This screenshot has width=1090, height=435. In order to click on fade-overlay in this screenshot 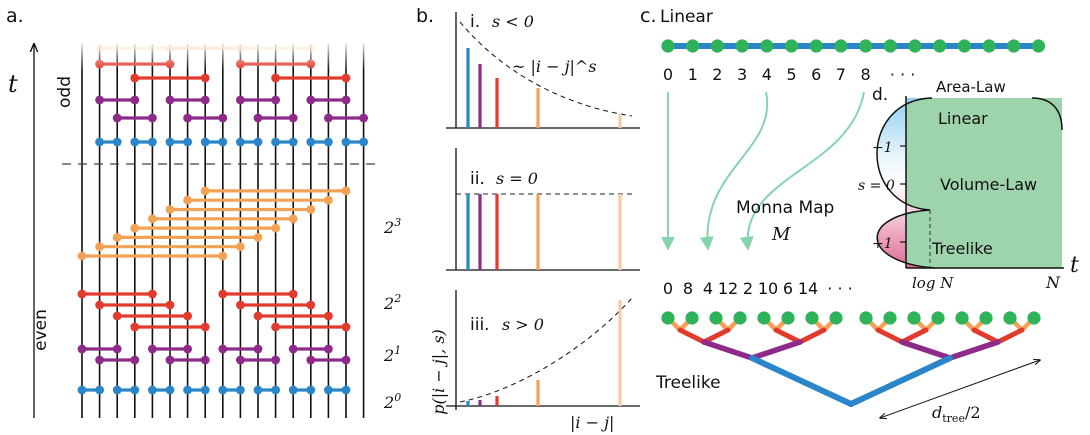, I will do `click(220, 55)`.